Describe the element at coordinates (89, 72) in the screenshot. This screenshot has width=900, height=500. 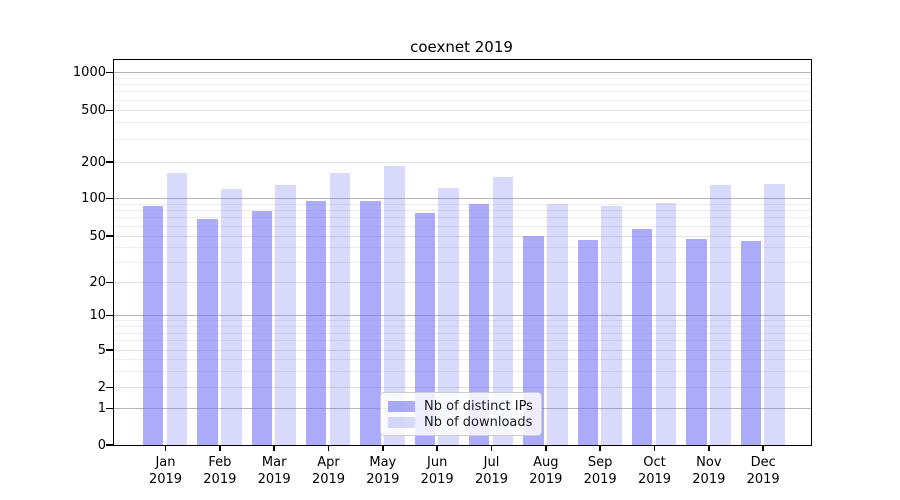
I see `y-tick-label-1000: 1000` at that location.